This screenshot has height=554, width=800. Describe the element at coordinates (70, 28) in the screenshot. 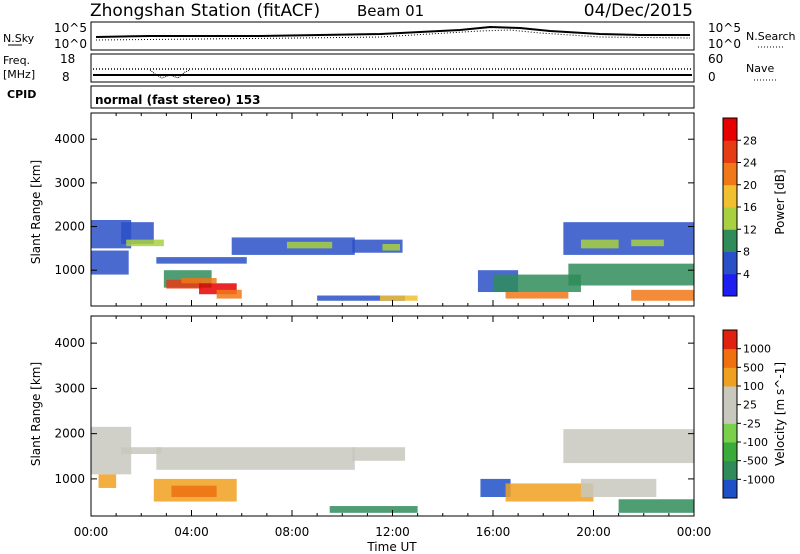

I see `nsky-tick-top: 10^5` at that location.